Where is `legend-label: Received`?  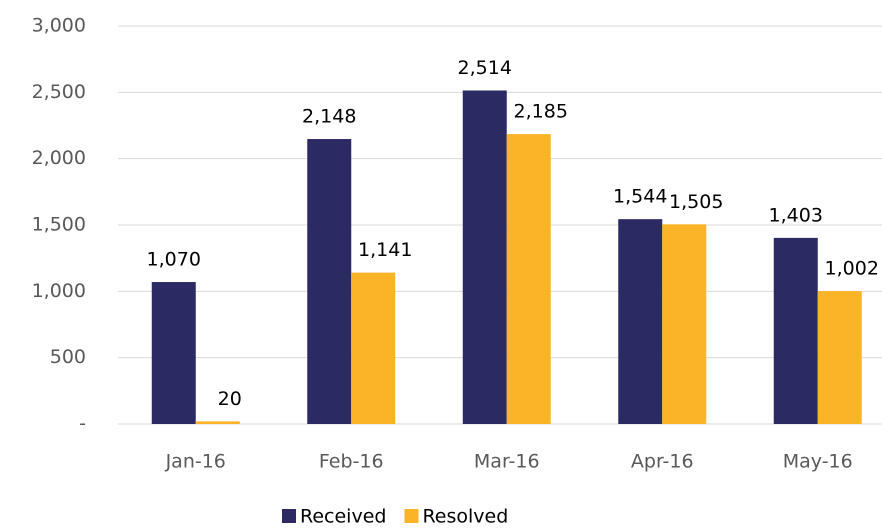
legend-label: Received is located at coordinates (343, 517).